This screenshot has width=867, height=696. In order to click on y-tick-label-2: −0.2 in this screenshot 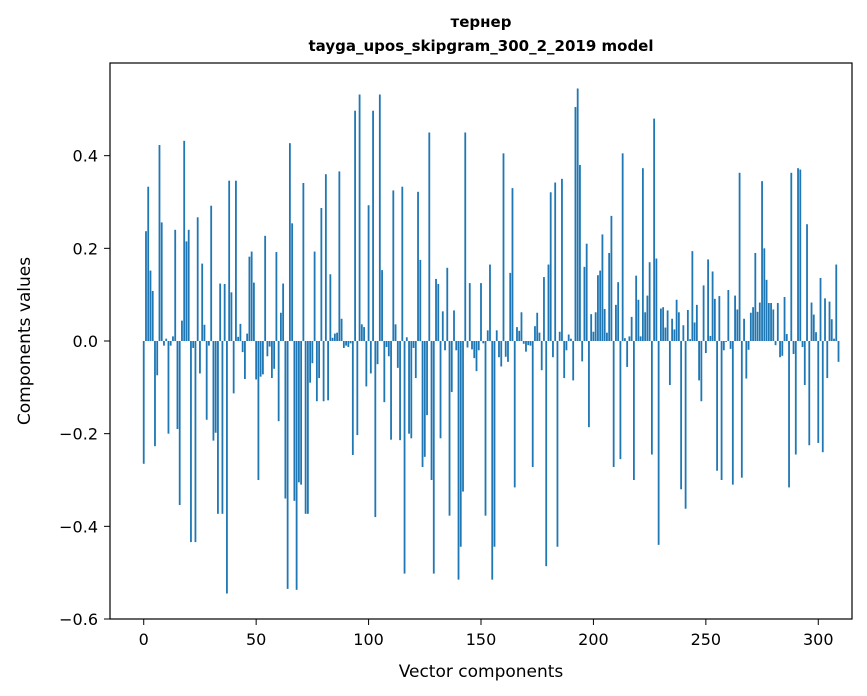, I will do `click(78, 434)`.